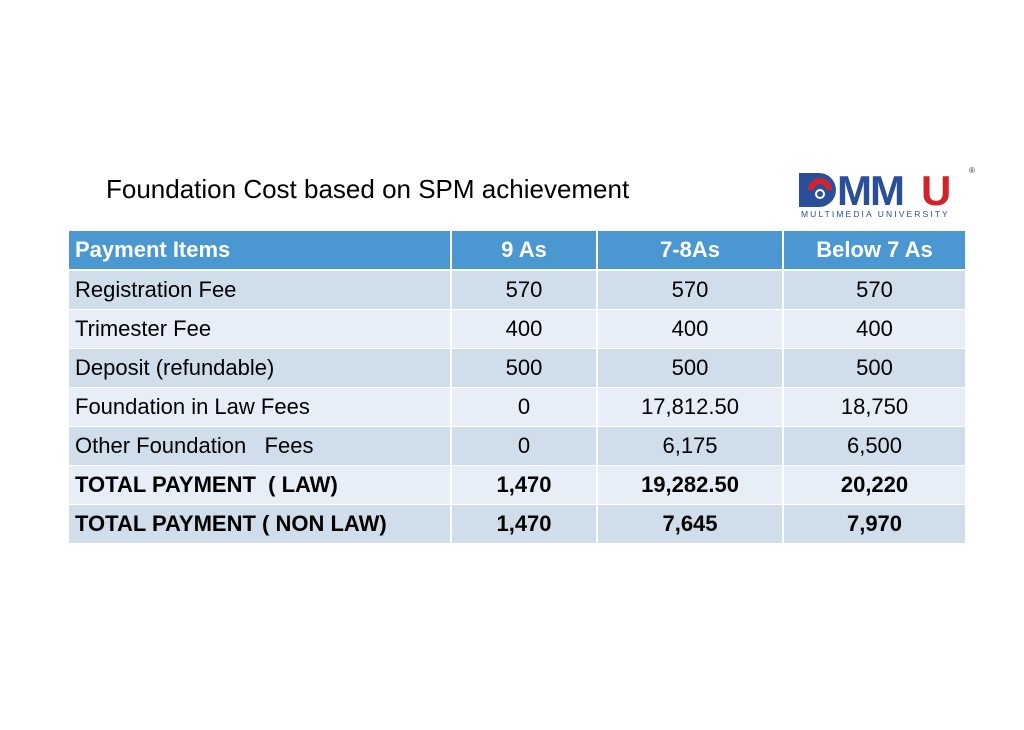  What do you see at coordinates (260, 407) in the screenshot?
I see `row-item-label: Foundation in Law Fees` at bounding box center [260, 407].